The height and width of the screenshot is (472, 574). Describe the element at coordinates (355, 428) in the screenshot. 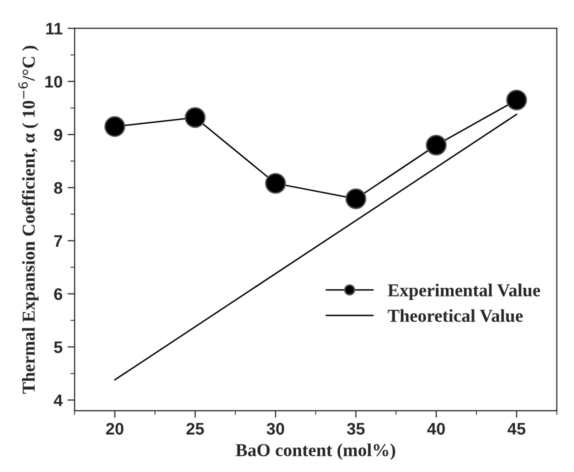

I see `x-tick-label: 35` at that location.